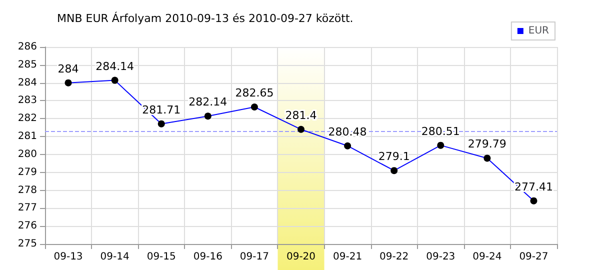 The height and width of the screenshot is (270, 600). What do you see at coordinates (68, 69) in the screenshot?
I see `data-label: 284` at bounding box center [68, 69].